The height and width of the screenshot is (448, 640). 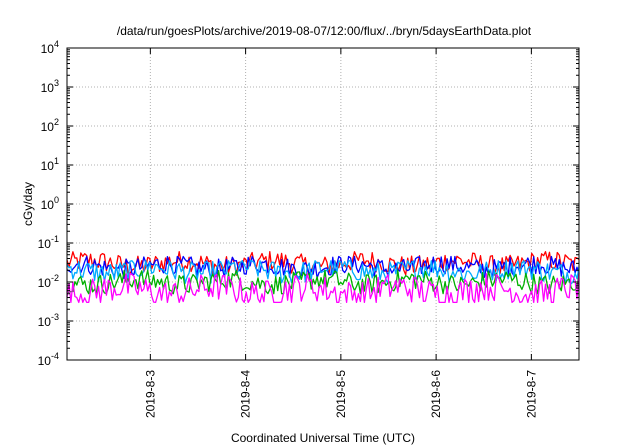 I want to click on y-tick-label: 10², so click(x=50, y=125).